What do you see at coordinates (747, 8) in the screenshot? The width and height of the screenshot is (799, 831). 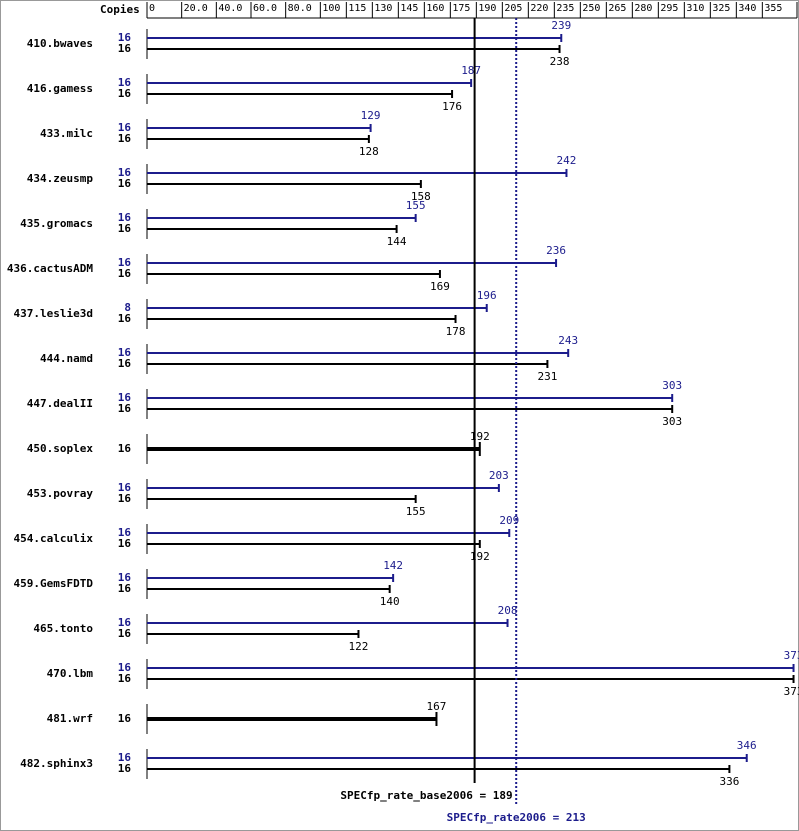 I see `x-tick-label: 340` at bounding box center [747, 8].